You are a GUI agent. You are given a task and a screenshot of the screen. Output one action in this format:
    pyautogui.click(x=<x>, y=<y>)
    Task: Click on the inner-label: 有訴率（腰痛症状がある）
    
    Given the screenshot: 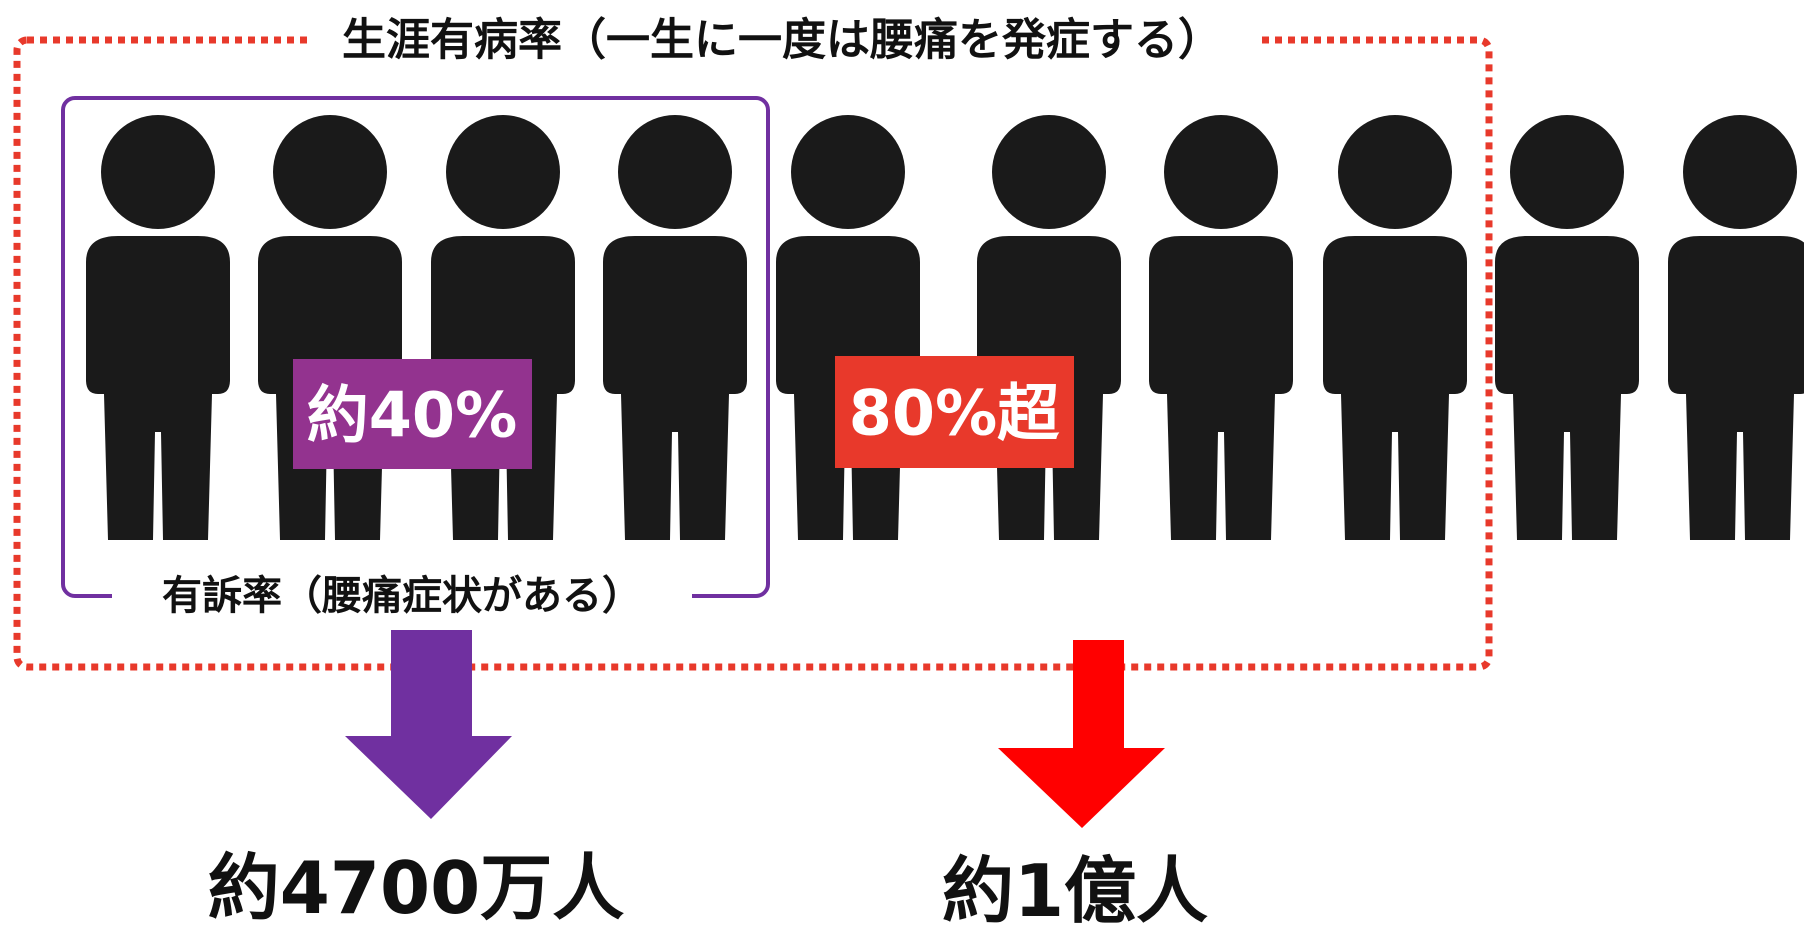 What is the action you would take?
    pyautogui.click(x=402, y=596)
    